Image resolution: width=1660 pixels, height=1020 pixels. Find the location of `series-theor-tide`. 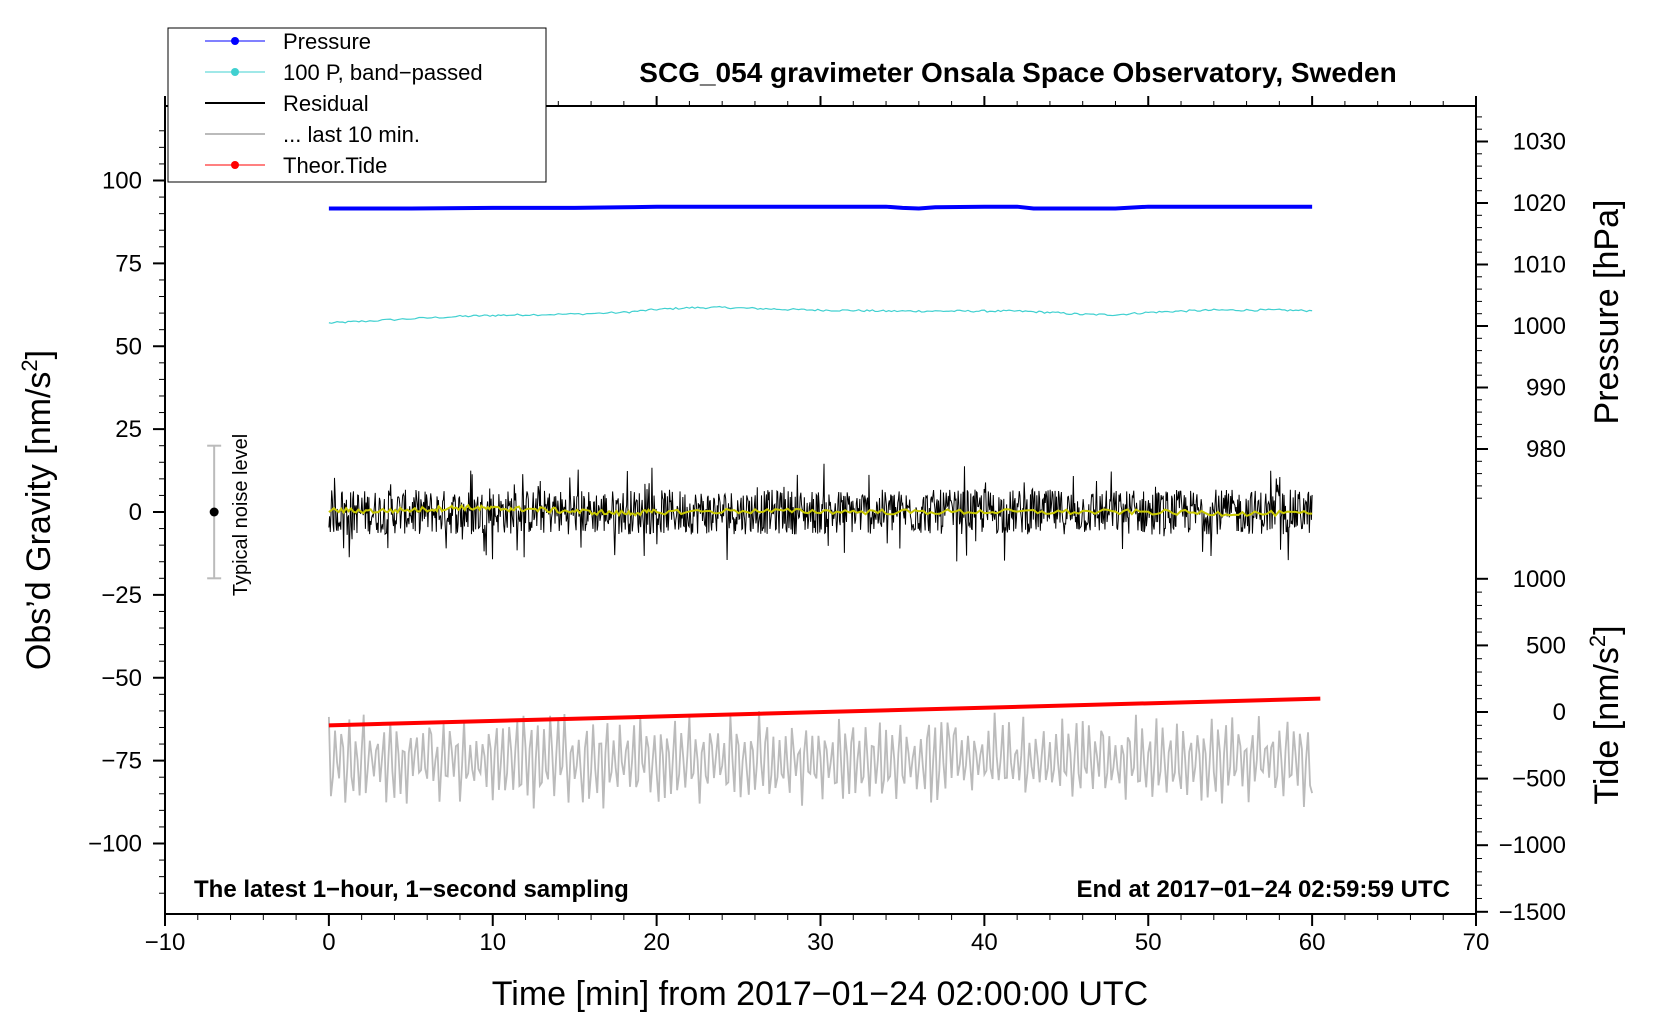

series-theor-tide is located at coordinates (824, 712).